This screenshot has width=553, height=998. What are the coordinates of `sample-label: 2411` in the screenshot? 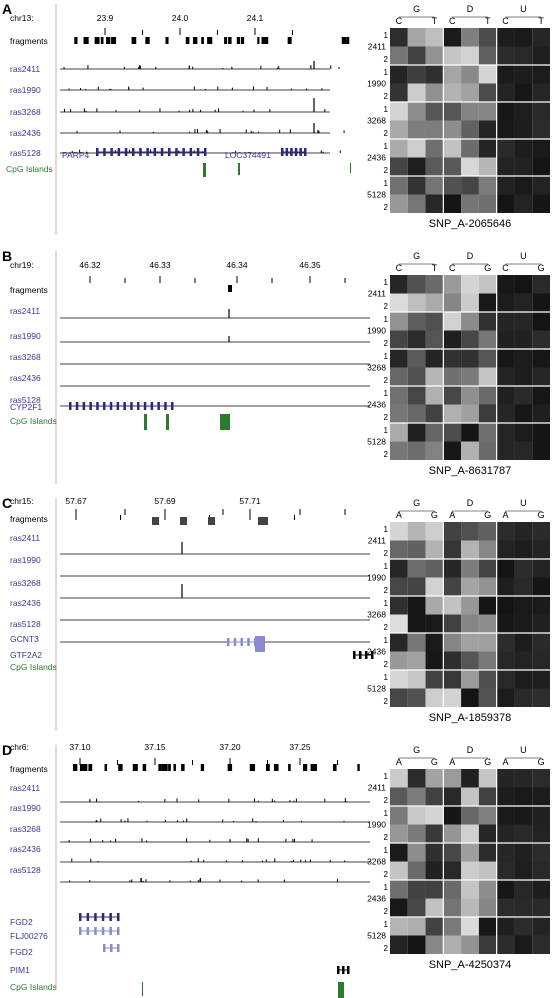 It's located at (377, 788).